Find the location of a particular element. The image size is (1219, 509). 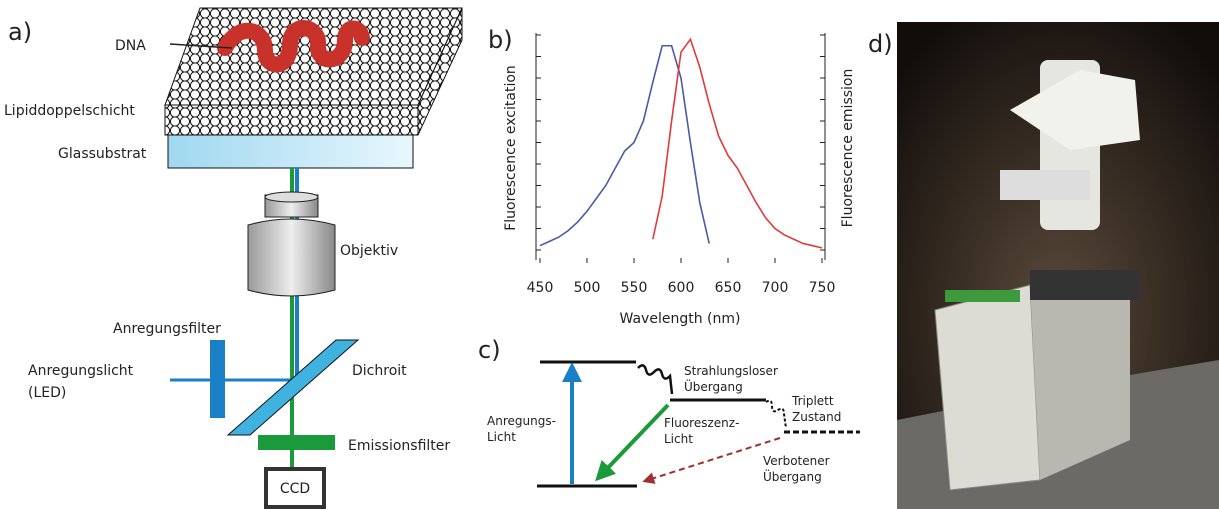

panel-label: a) is located at coordinates (20, 32).